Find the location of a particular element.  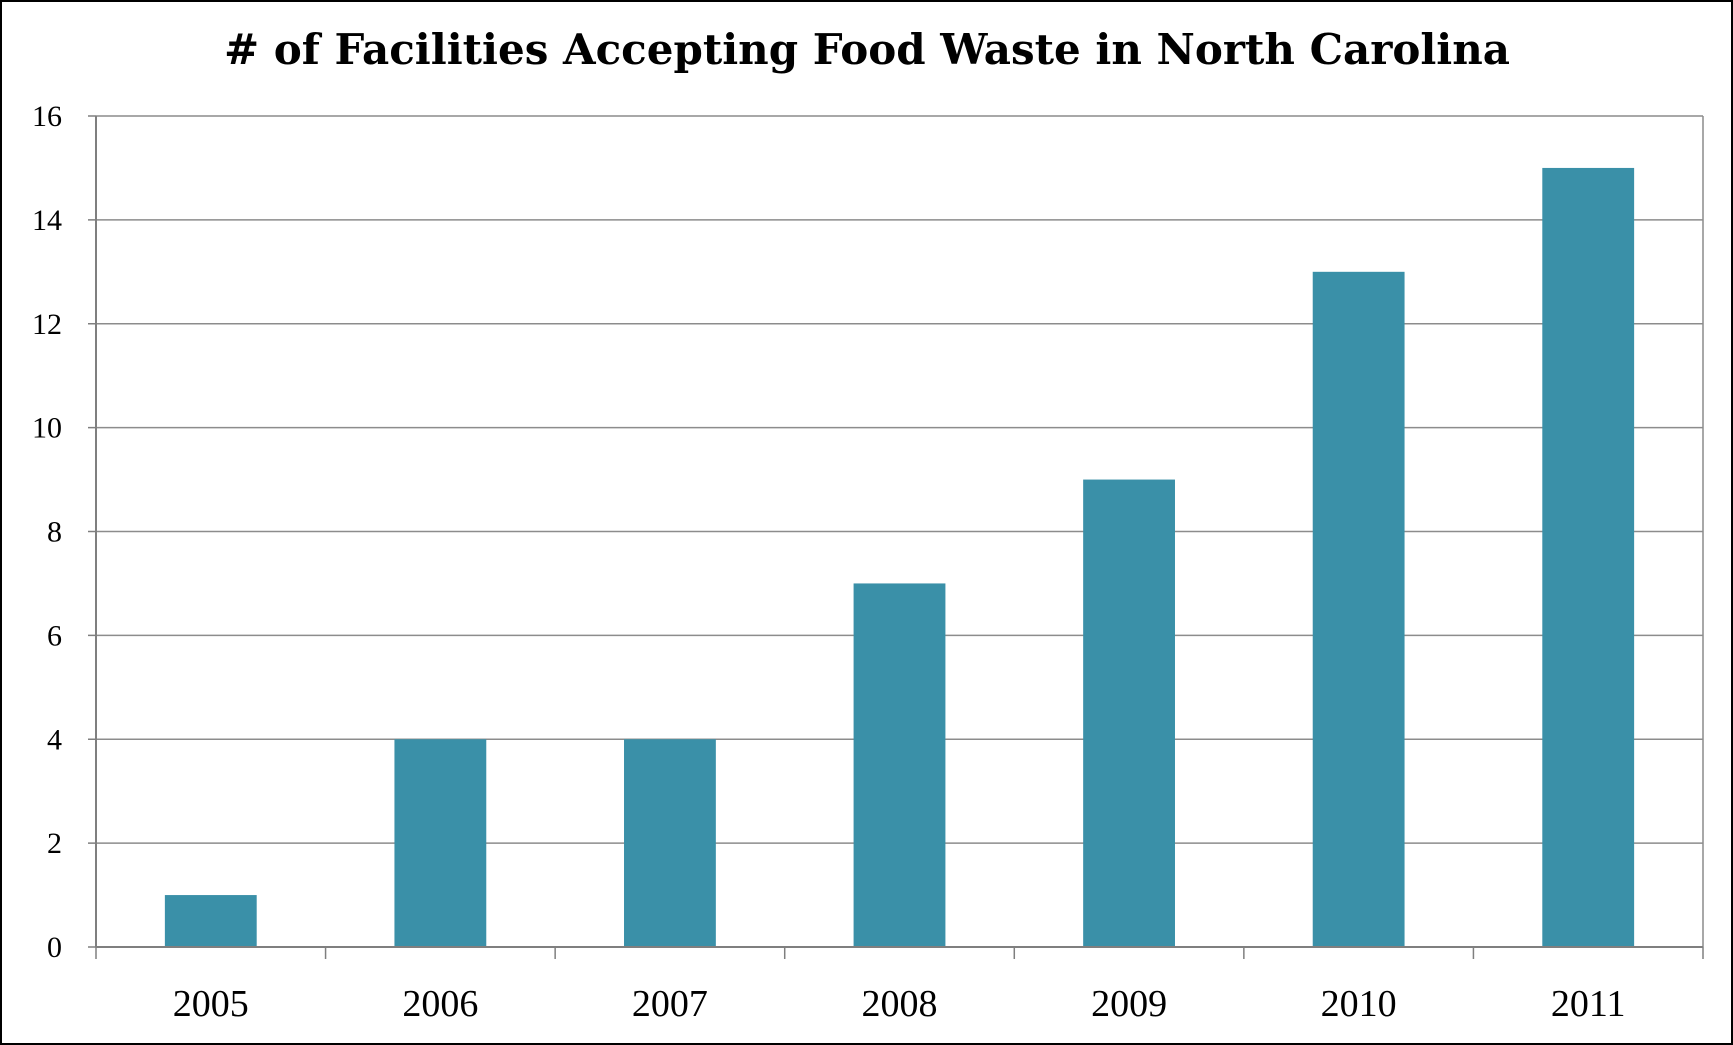

bar-2006 is located at coordinates (440, 843).